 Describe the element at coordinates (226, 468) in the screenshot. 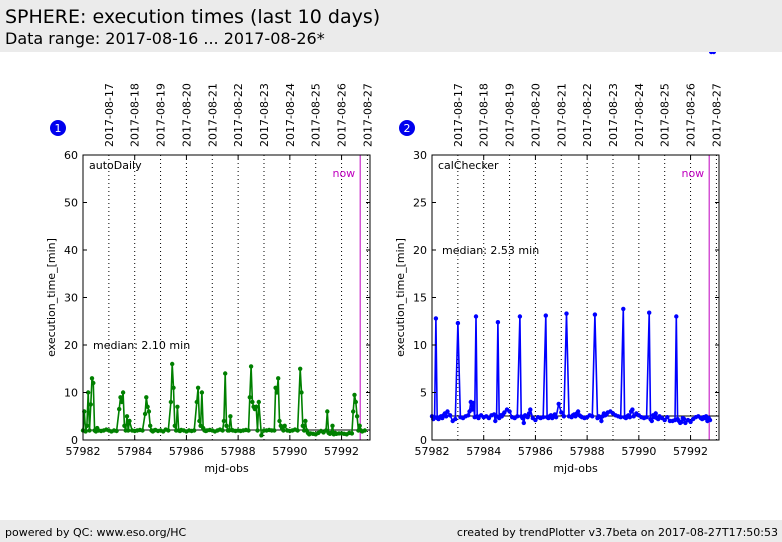

I see `x-axis-label: mjd-obs` at that location.